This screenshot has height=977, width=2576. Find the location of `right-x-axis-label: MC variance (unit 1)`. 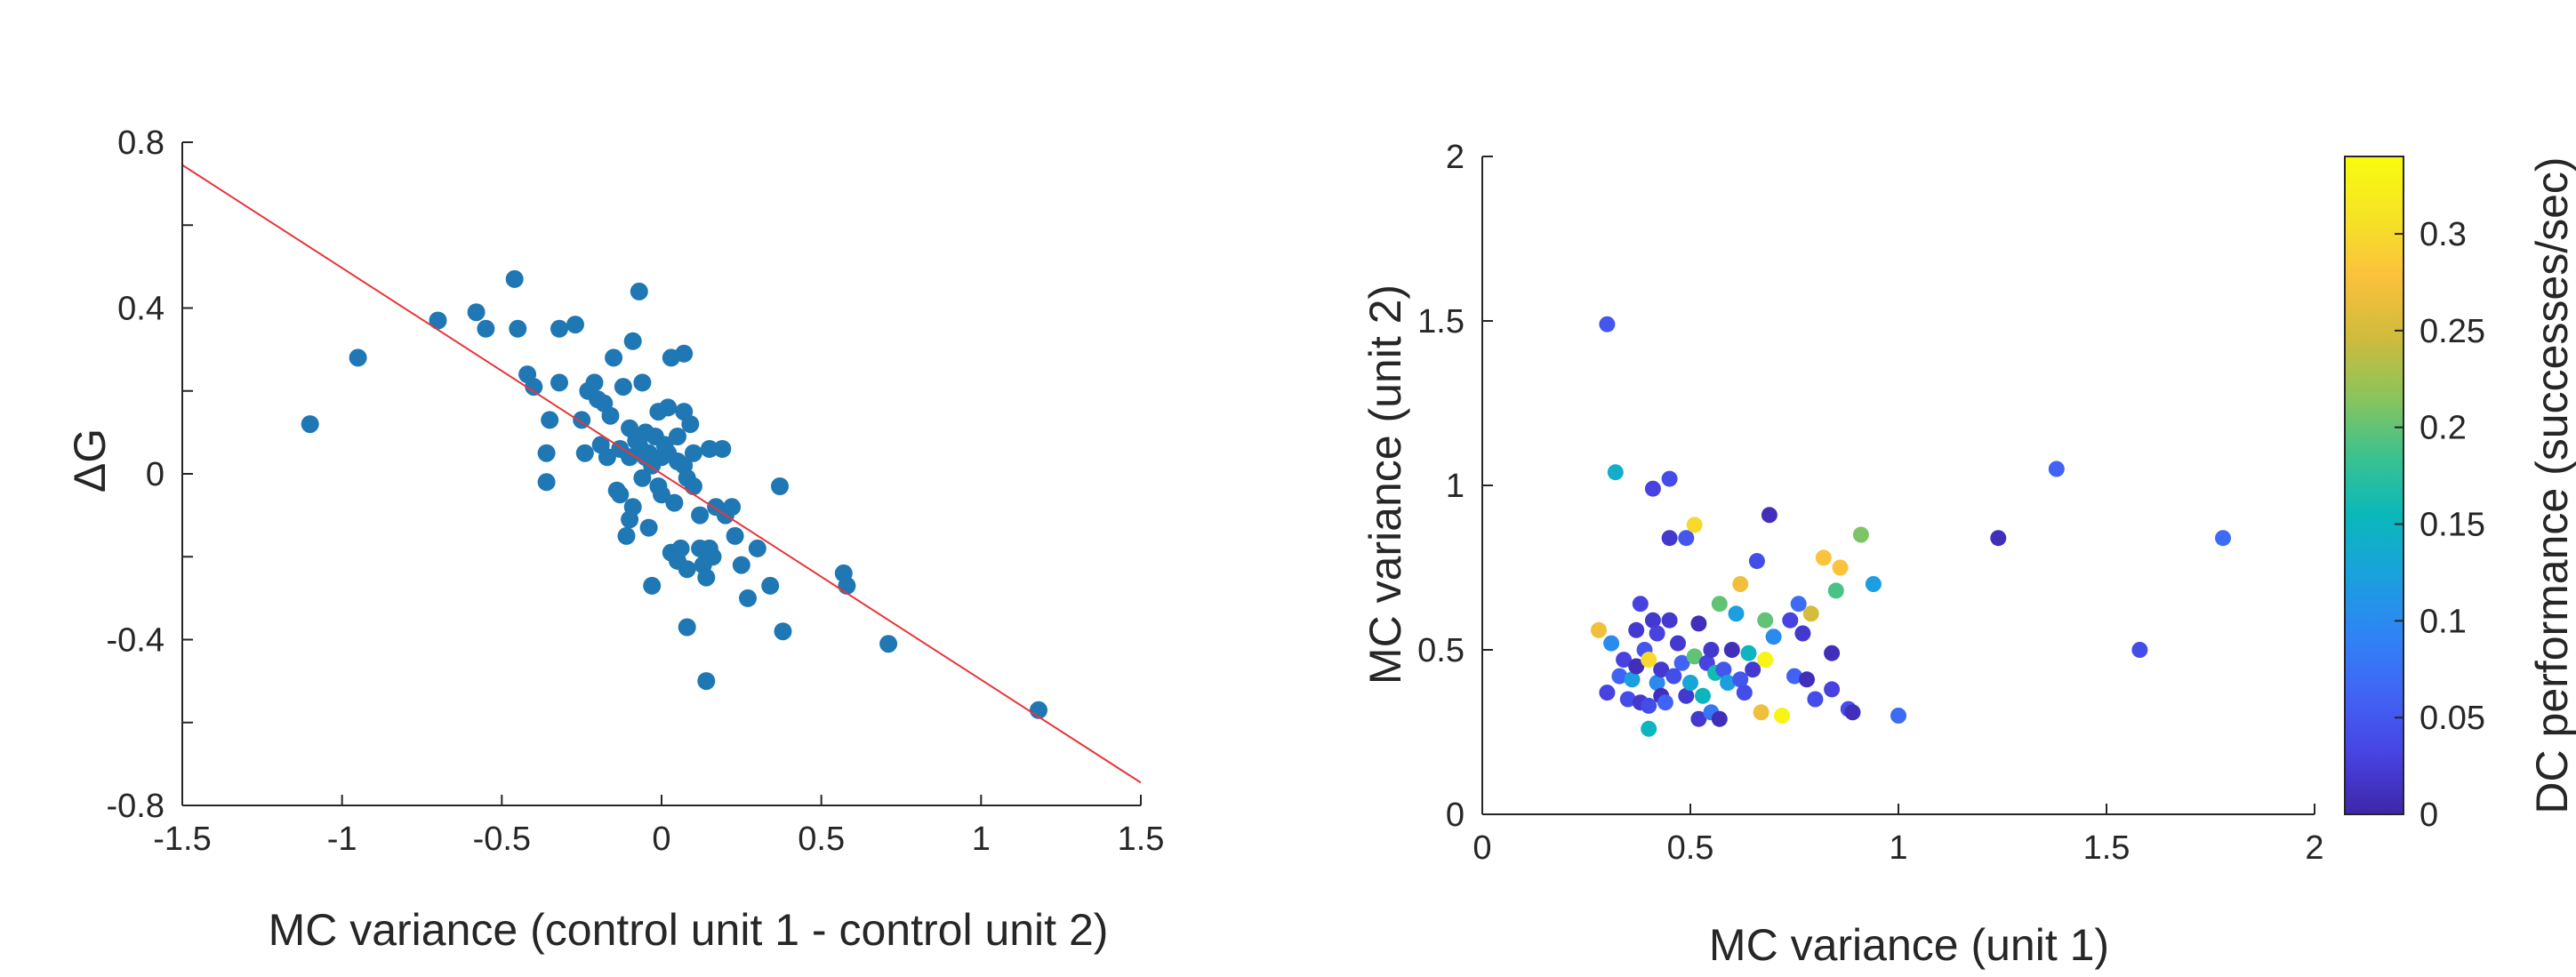

right-x-axis-label: MC variance (unit 1) is located at coordinates (1909, 945).